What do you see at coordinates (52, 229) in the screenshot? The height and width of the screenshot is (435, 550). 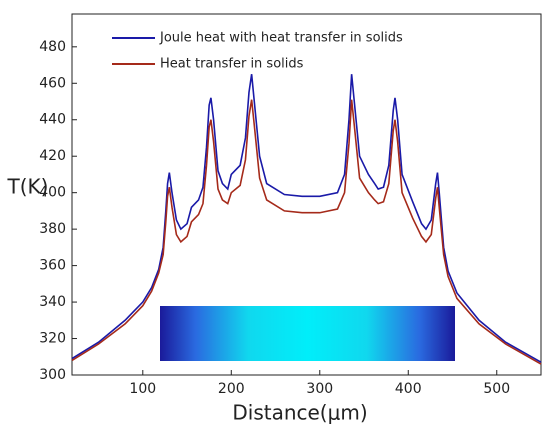 I see `y-tick-label: 380` at bounding box center [52, 229].